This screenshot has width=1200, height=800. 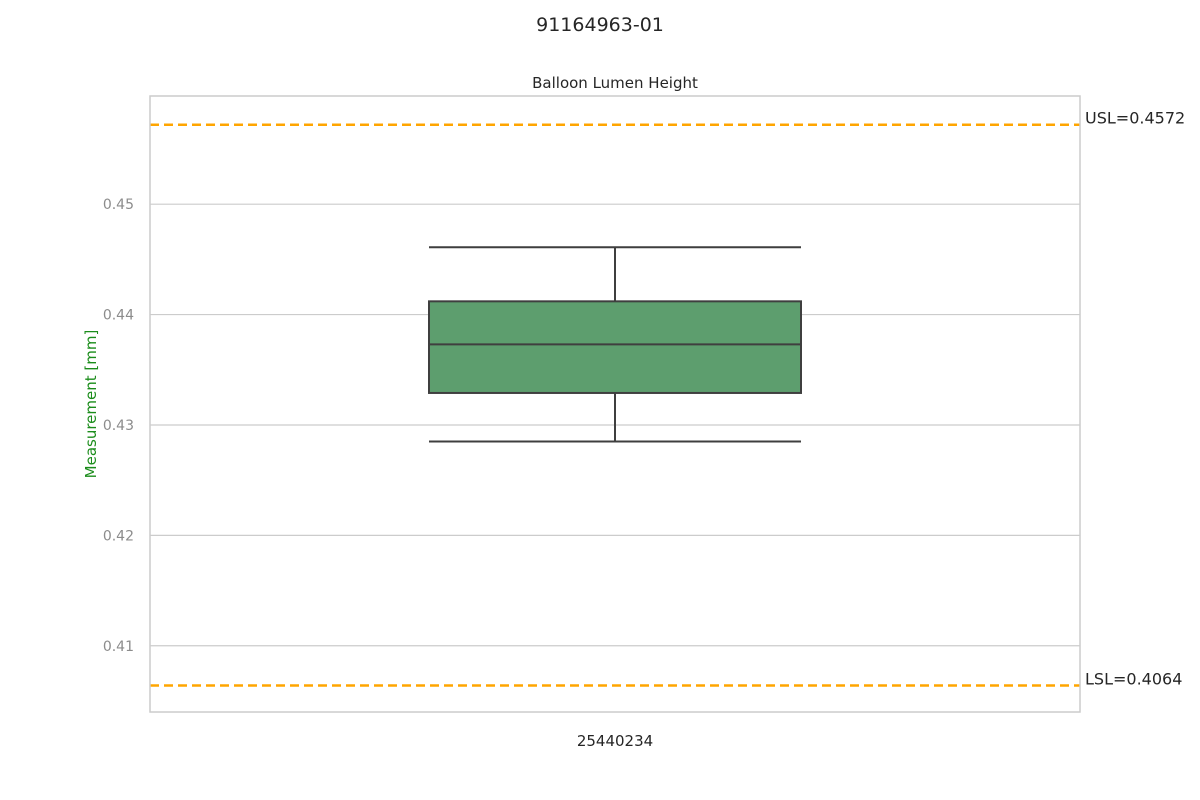 What do you see at coordinates (118, 536) in the screenshot?
I see `y-tick-label: 0.42` at bounding box center [118, 536].